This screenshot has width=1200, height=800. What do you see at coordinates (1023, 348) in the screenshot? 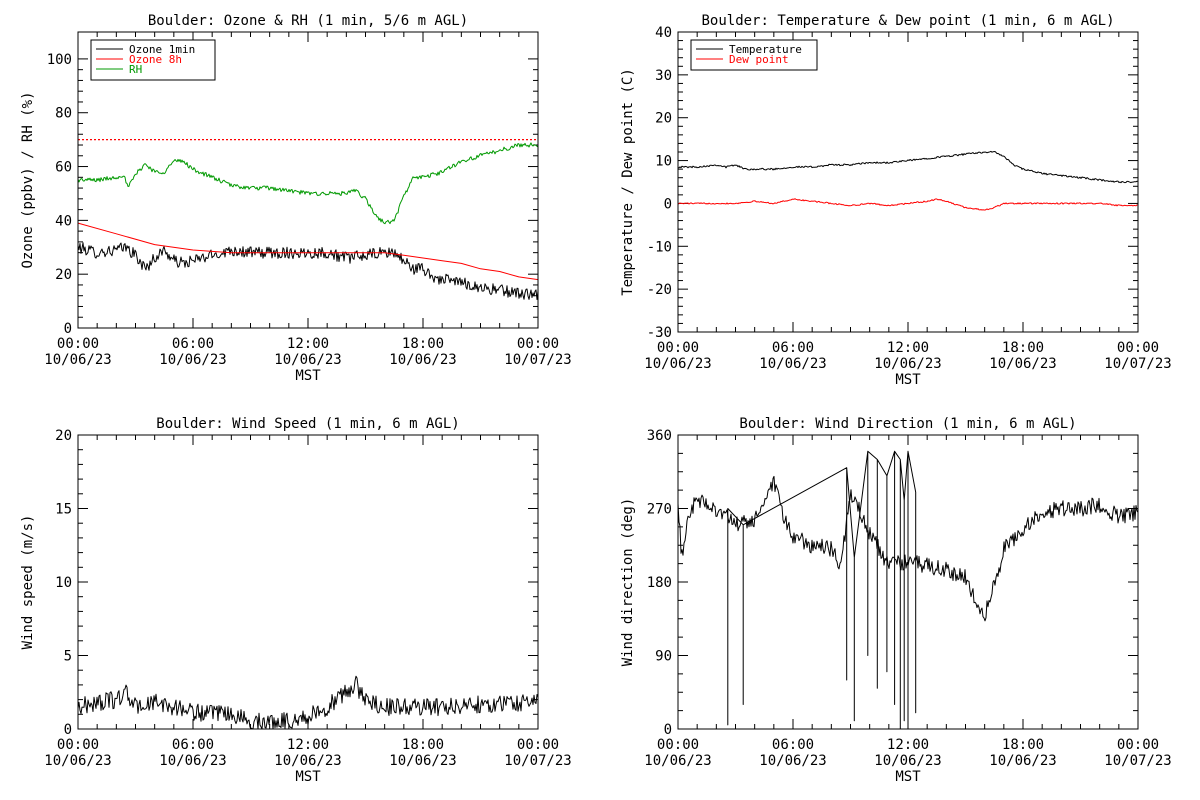
I see `temp-xtick-label: 18:00` at bounding box center [1023, 348].